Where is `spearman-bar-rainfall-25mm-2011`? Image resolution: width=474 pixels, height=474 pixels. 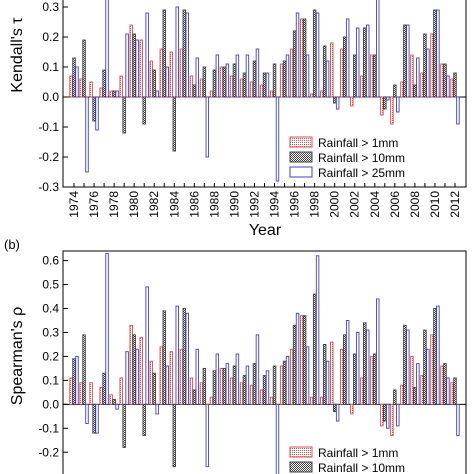 spearman-bar-rainfall-25mm-2011 is located at coordinates (448, 391).